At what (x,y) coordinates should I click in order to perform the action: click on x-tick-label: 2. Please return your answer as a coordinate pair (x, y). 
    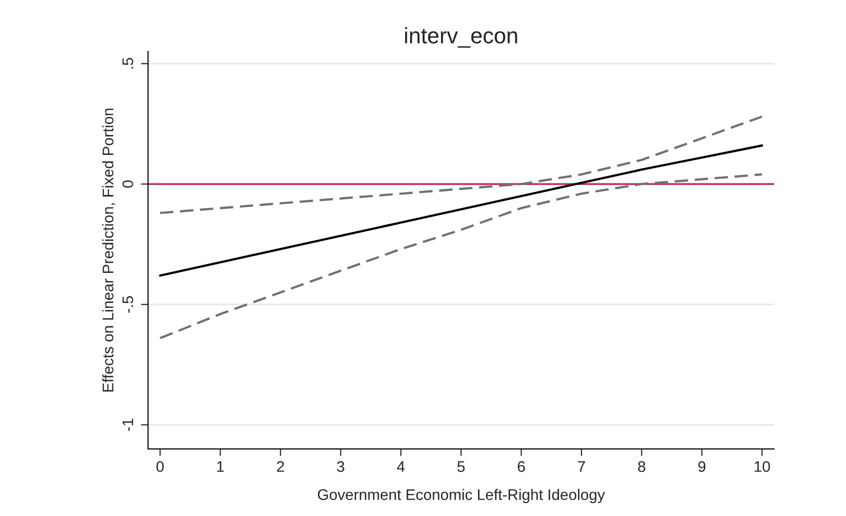
    Looking at the image, I should click on (280, 466).